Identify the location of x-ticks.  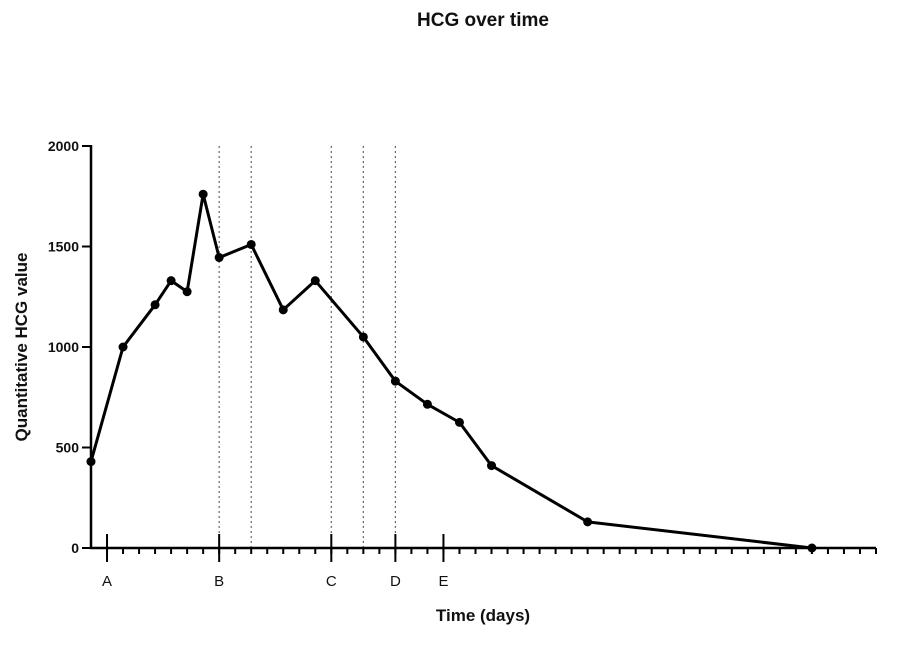
(491, 548).